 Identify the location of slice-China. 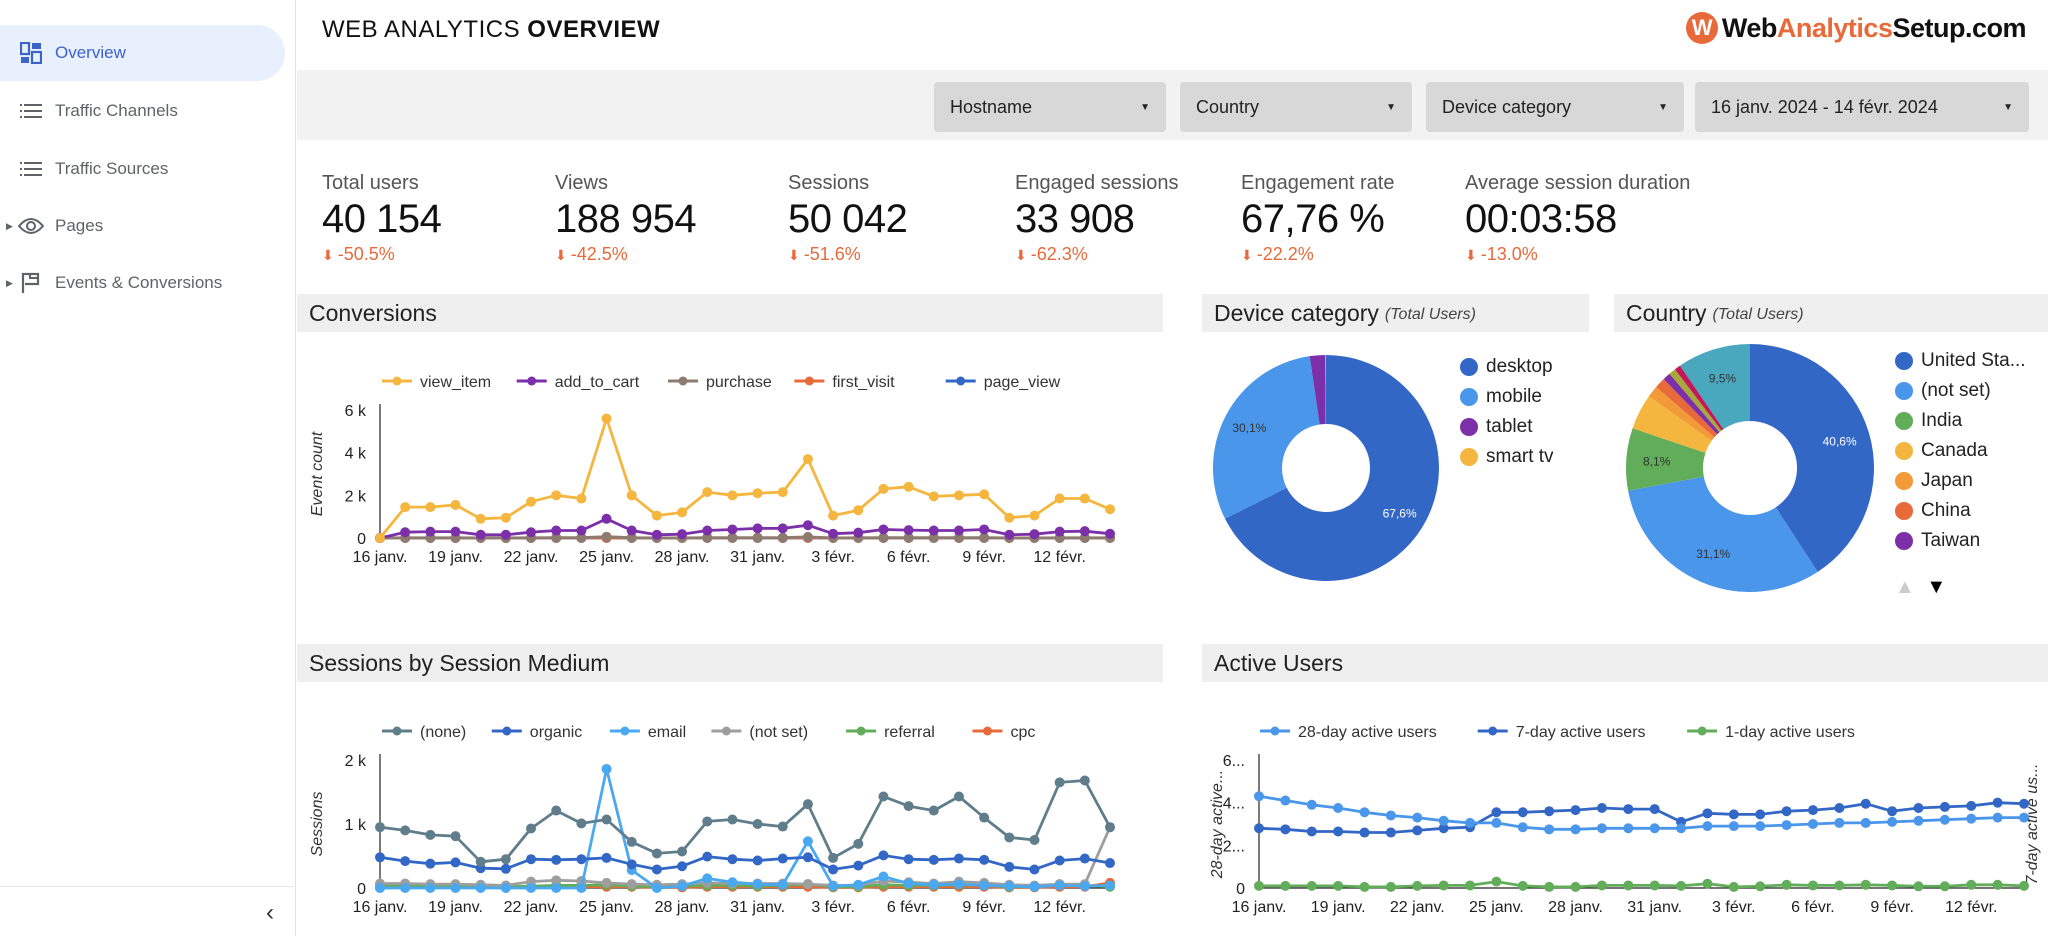
(1687, 408).